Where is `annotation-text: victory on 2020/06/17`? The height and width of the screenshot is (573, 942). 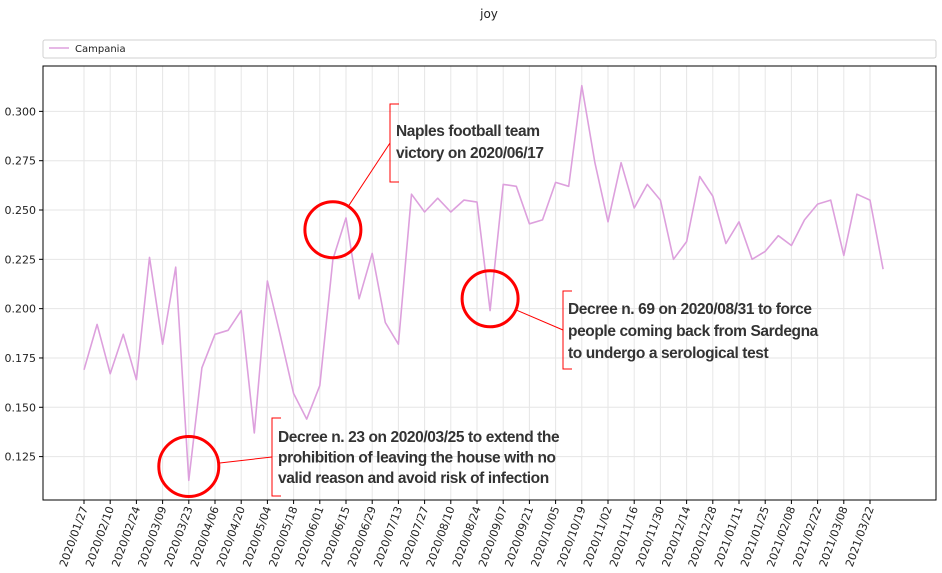
annotation-text: victory on 2020/06/17 is located at coordinates (470, 153).